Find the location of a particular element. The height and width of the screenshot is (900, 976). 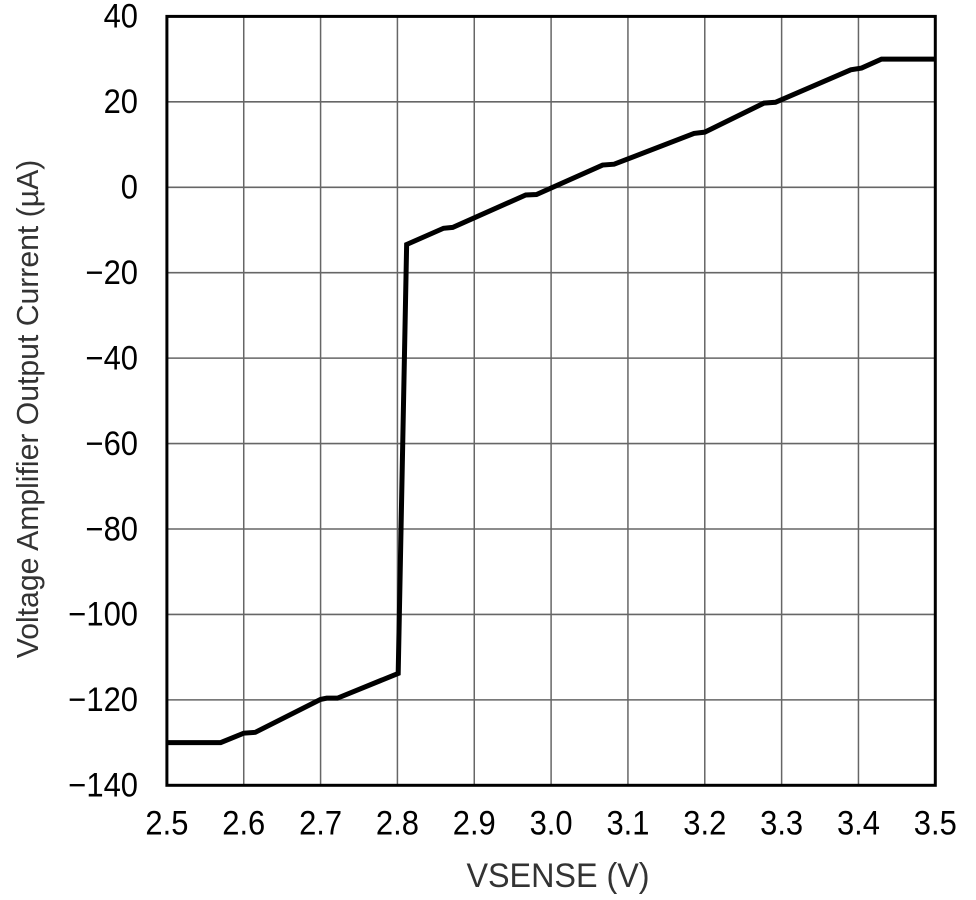

y-tick-label: 40 is located at coordinates (121, 18).